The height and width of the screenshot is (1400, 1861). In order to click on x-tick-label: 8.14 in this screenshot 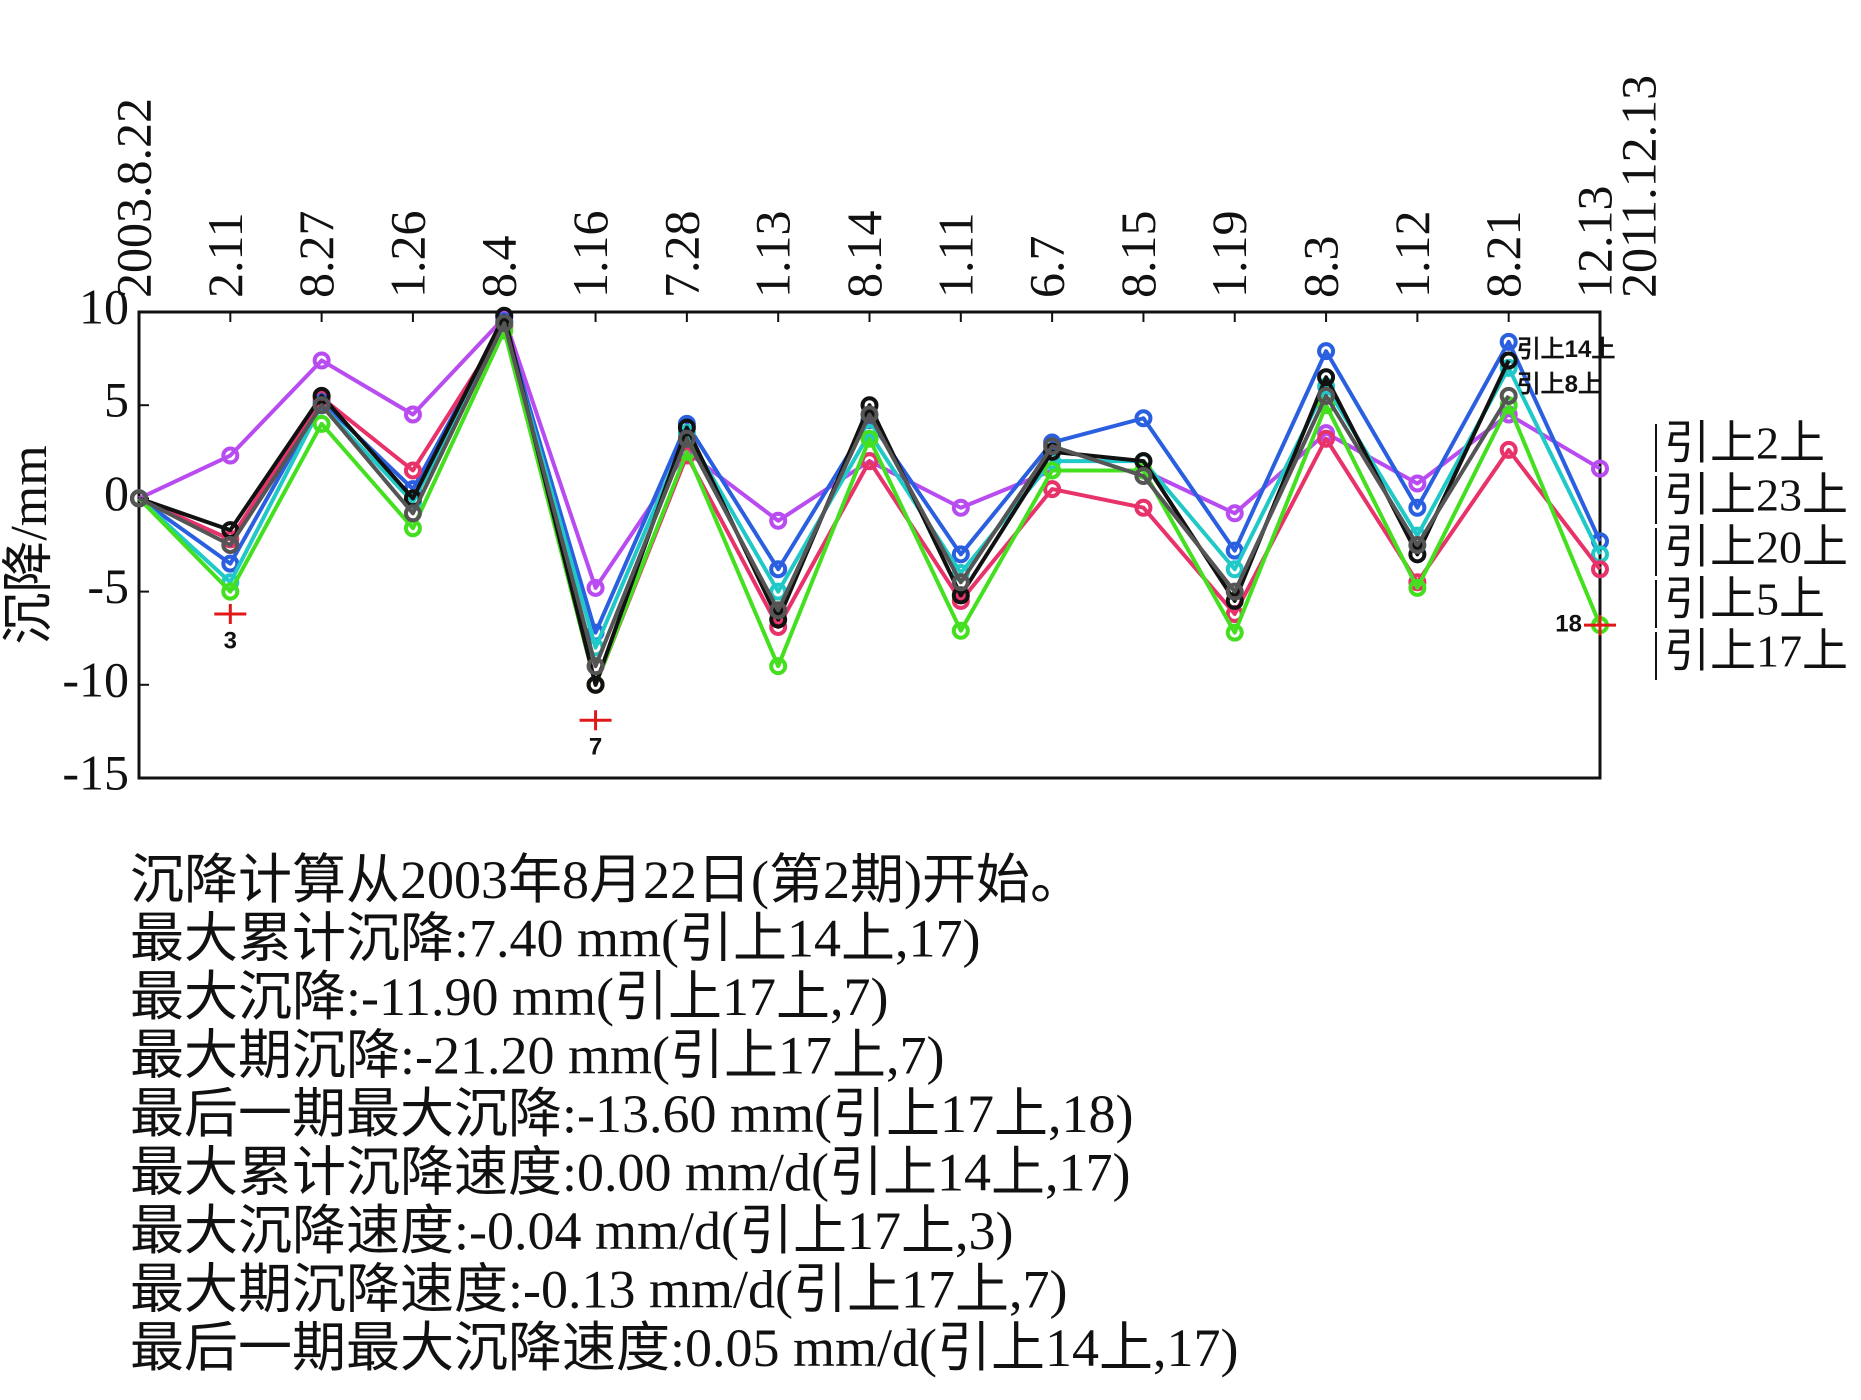, I will do `click(864, 255)`.